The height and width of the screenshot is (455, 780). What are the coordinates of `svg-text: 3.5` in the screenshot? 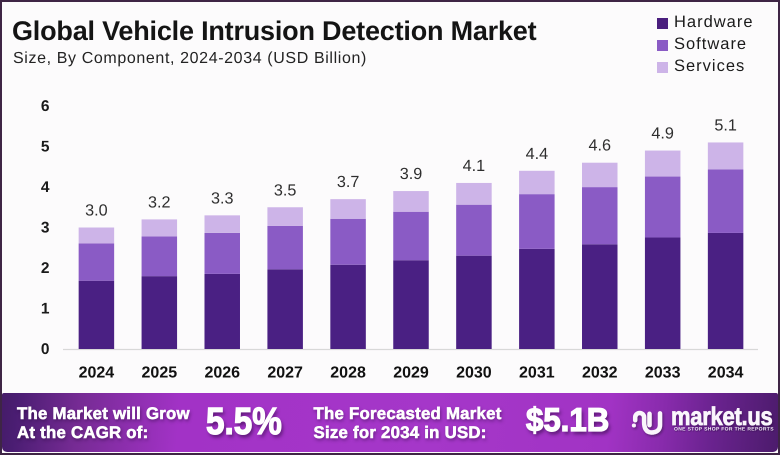 It's located at (285, 190).